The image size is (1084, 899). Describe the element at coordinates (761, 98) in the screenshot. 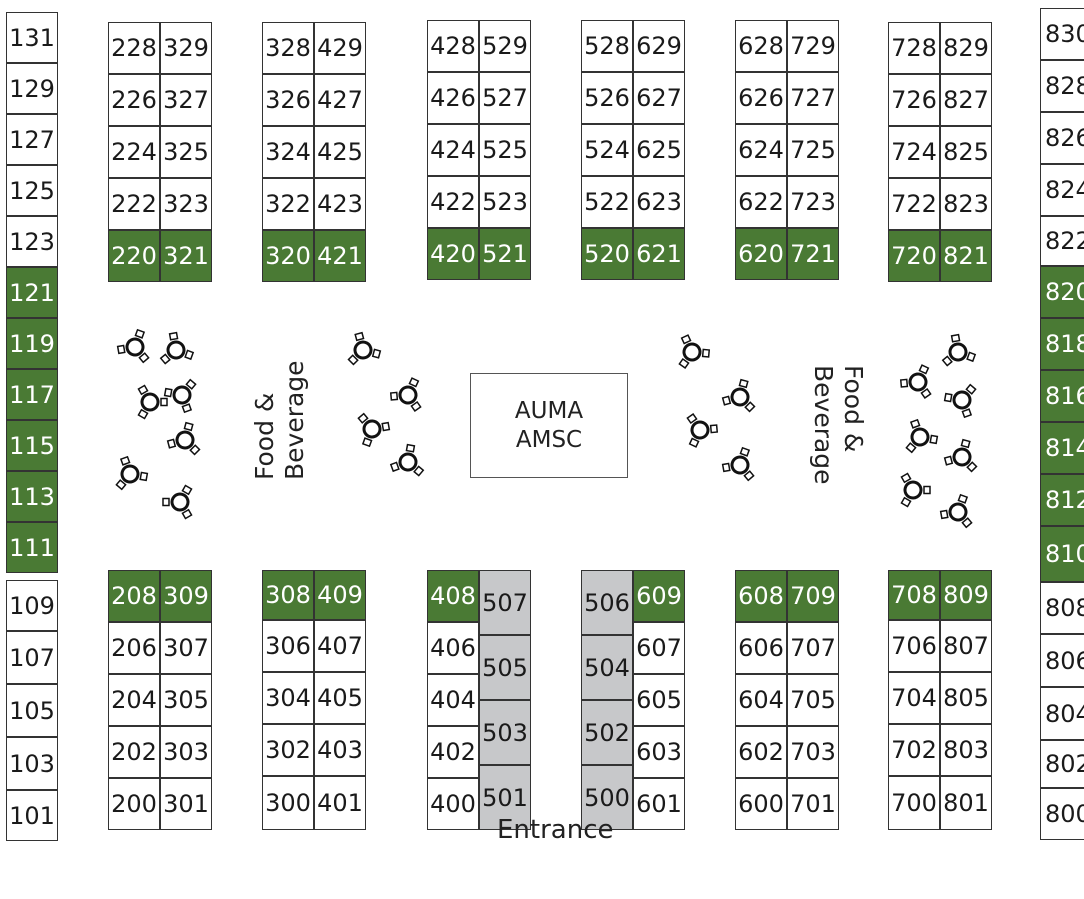

I see `booth-626: 626` at that location.